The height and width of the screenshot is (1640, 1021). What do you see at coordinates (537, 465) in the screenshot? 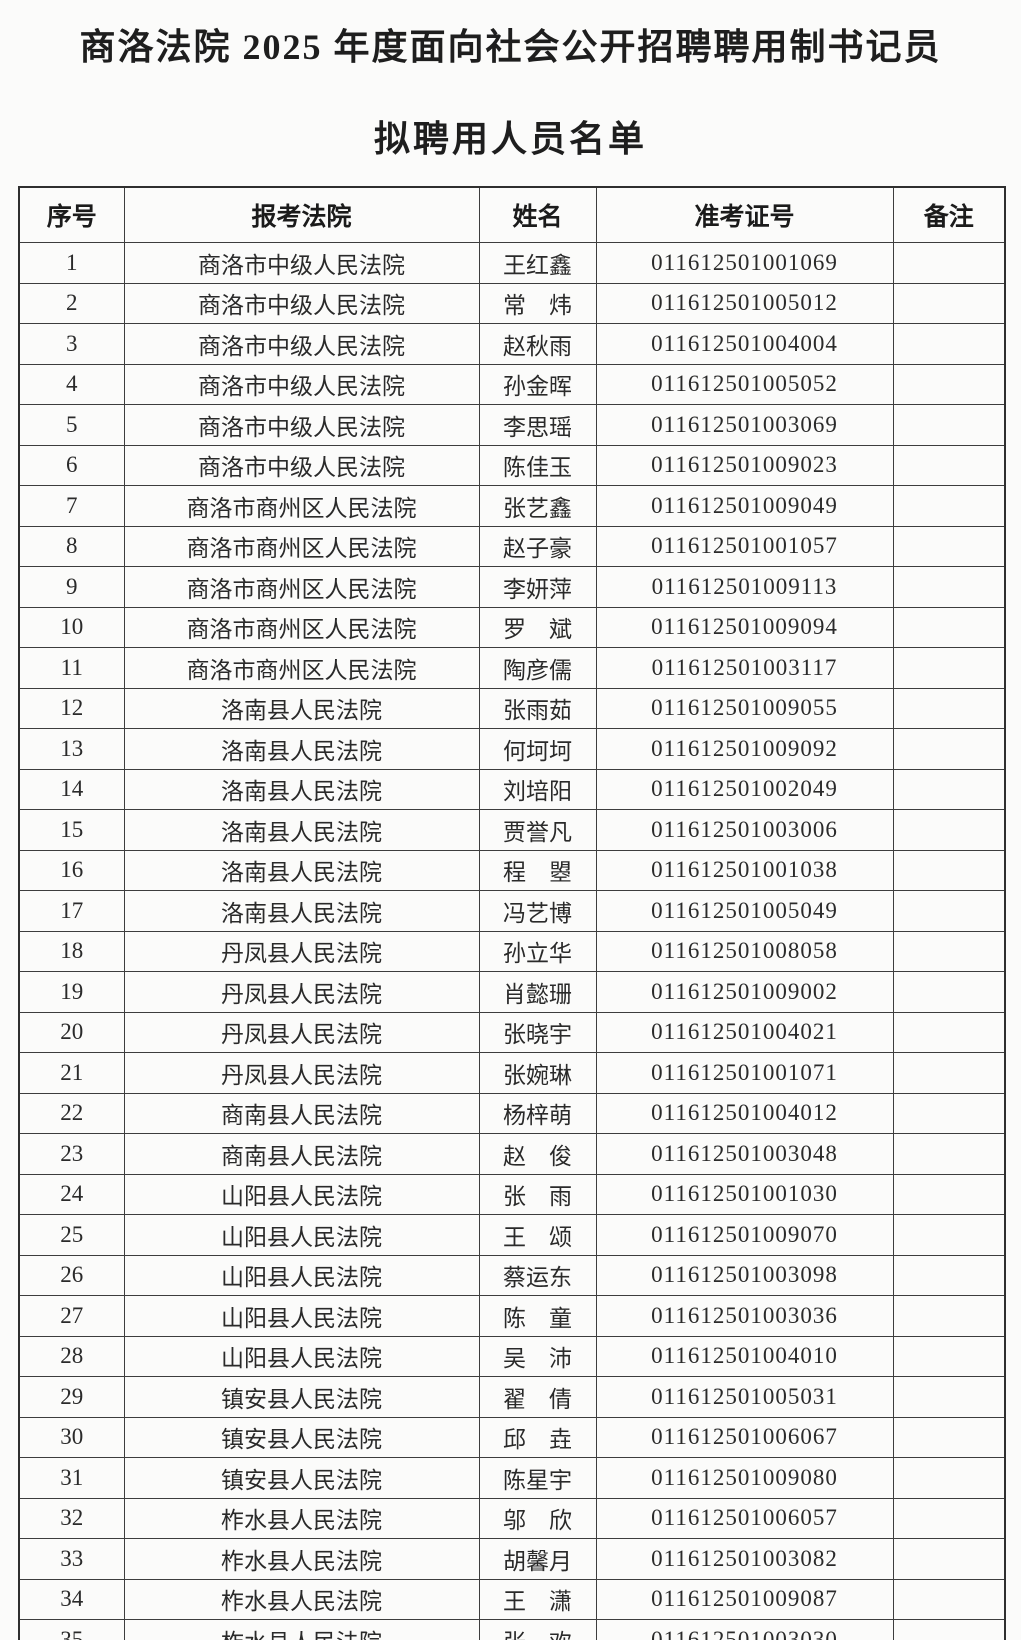
I see `cell-name: 陈佳玉` at bounding box center [537, 465].